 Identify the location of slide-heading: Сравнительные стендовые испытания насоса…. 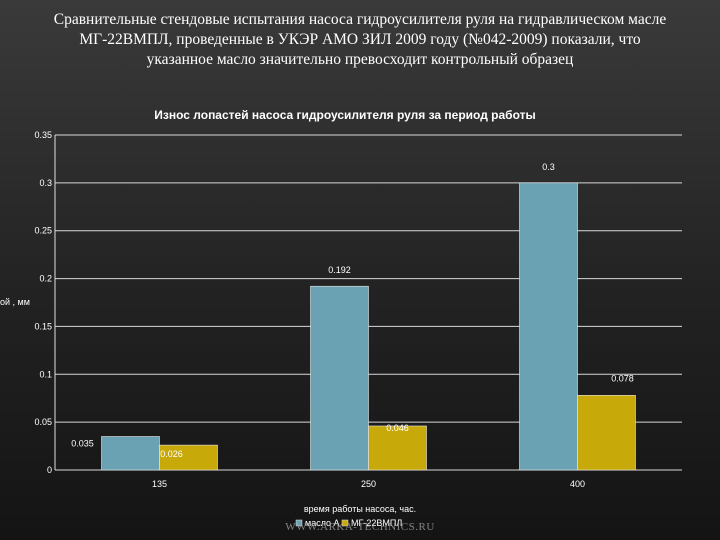
(360, 40).